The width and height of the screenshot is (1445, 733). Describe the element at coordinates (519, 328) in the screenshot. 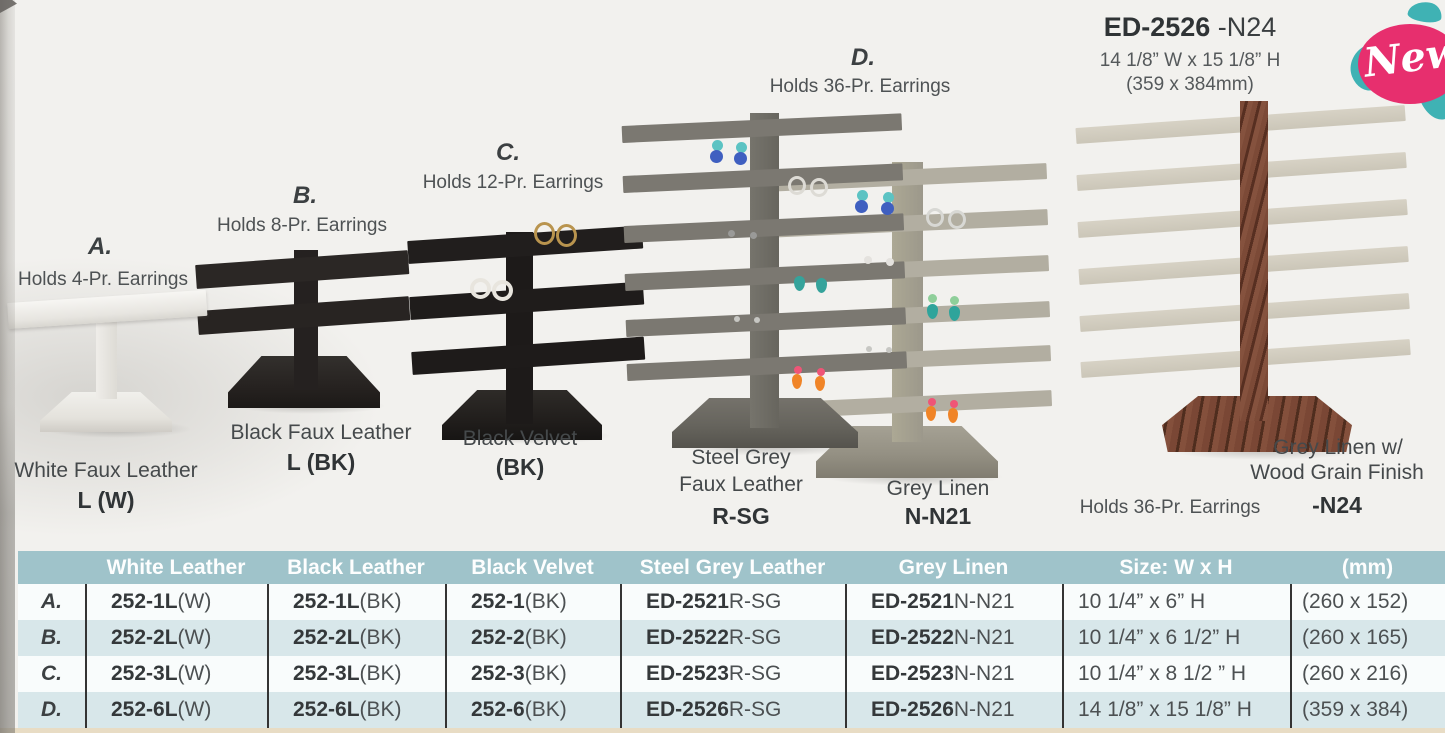

I see `stand-c-post` at that location.